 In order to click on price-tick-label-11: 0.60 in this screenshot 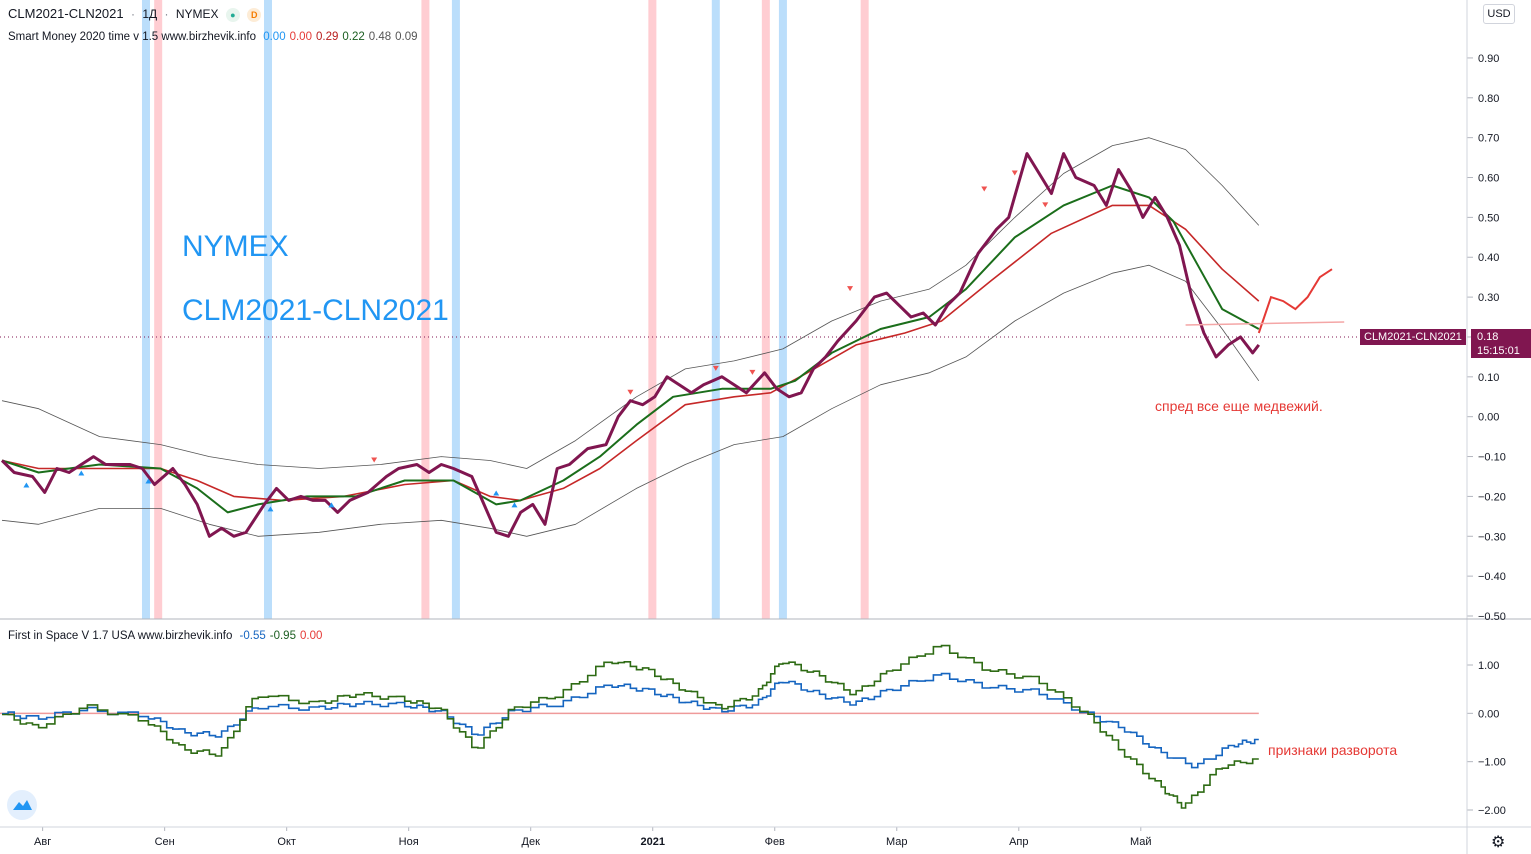, I will do `click(1488, 179)`.